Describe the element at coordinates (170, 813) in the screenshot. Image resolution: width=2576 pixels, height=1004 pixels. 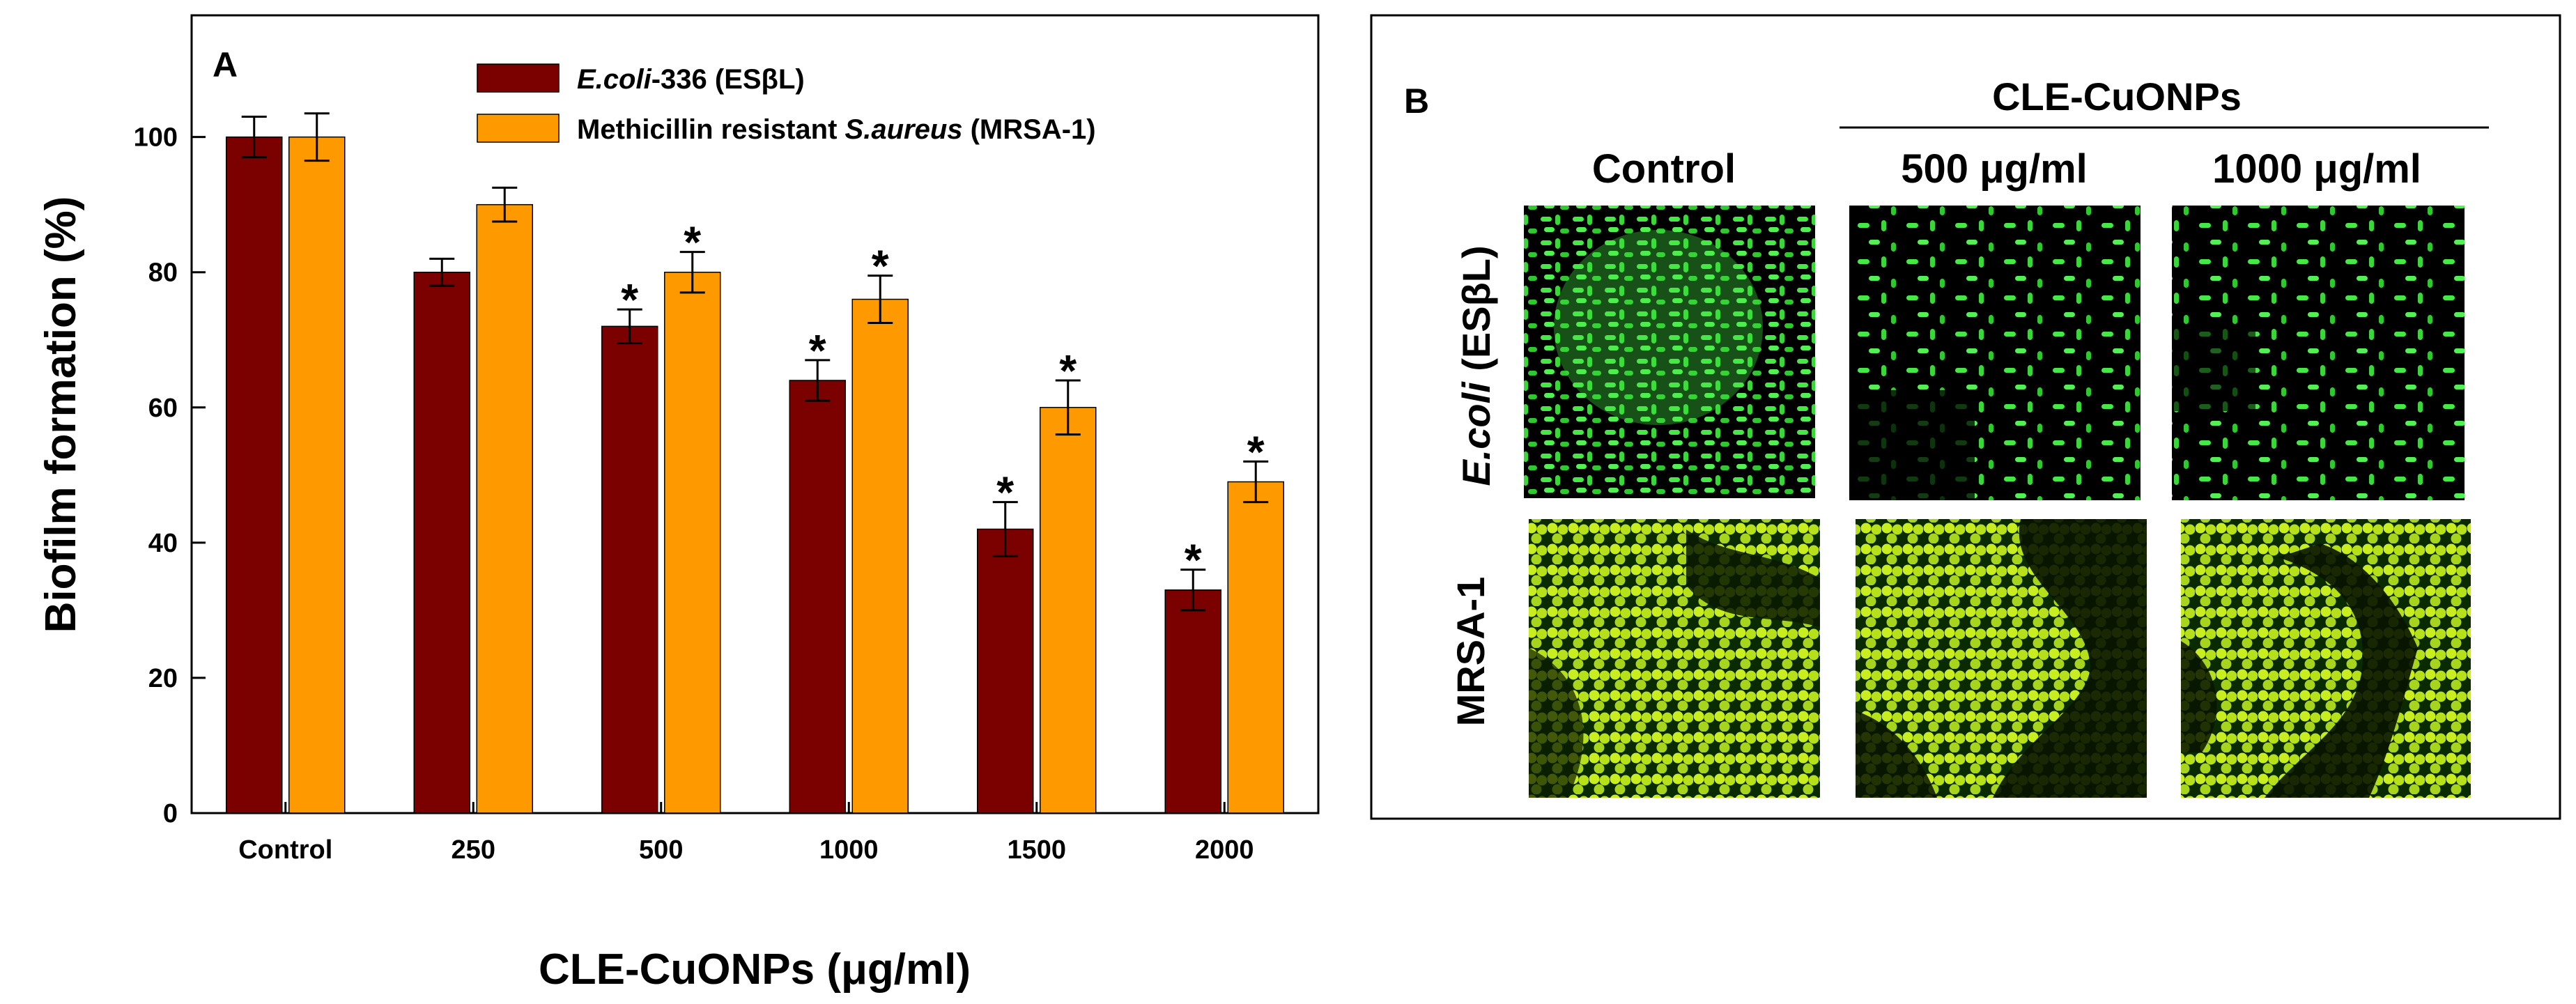
I see `y-tick-label: 0` at that location.